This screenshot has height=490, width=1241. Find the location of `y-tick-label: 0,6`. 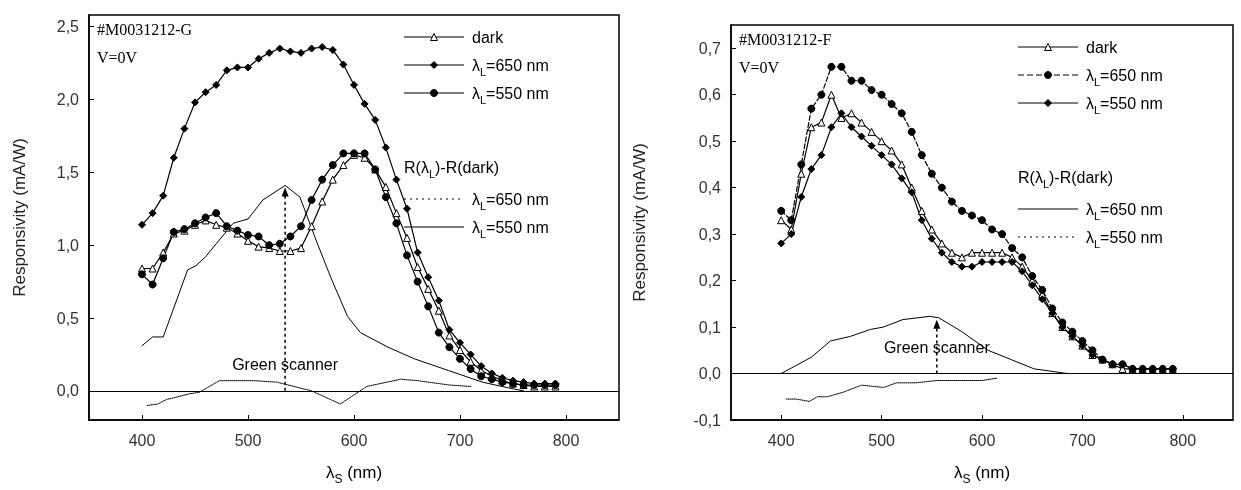

y-tick-label: 0,6 is located at coordinates (710, 95).